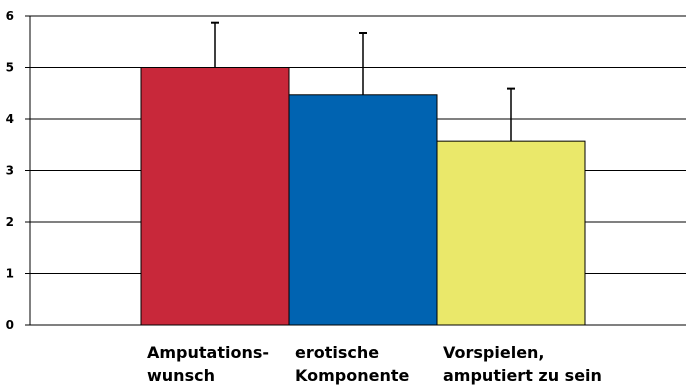 The image size is (692, 390). I want to click on y-tick-labels: 0 1 2 3 4 5 6, so click(10, 170).